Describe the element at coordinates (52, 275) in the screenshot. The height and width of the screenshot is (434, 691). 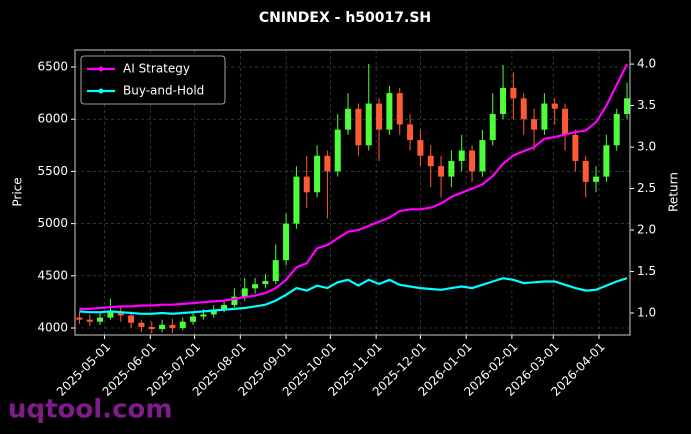
I see `y-tick-label: 4500` at that location.